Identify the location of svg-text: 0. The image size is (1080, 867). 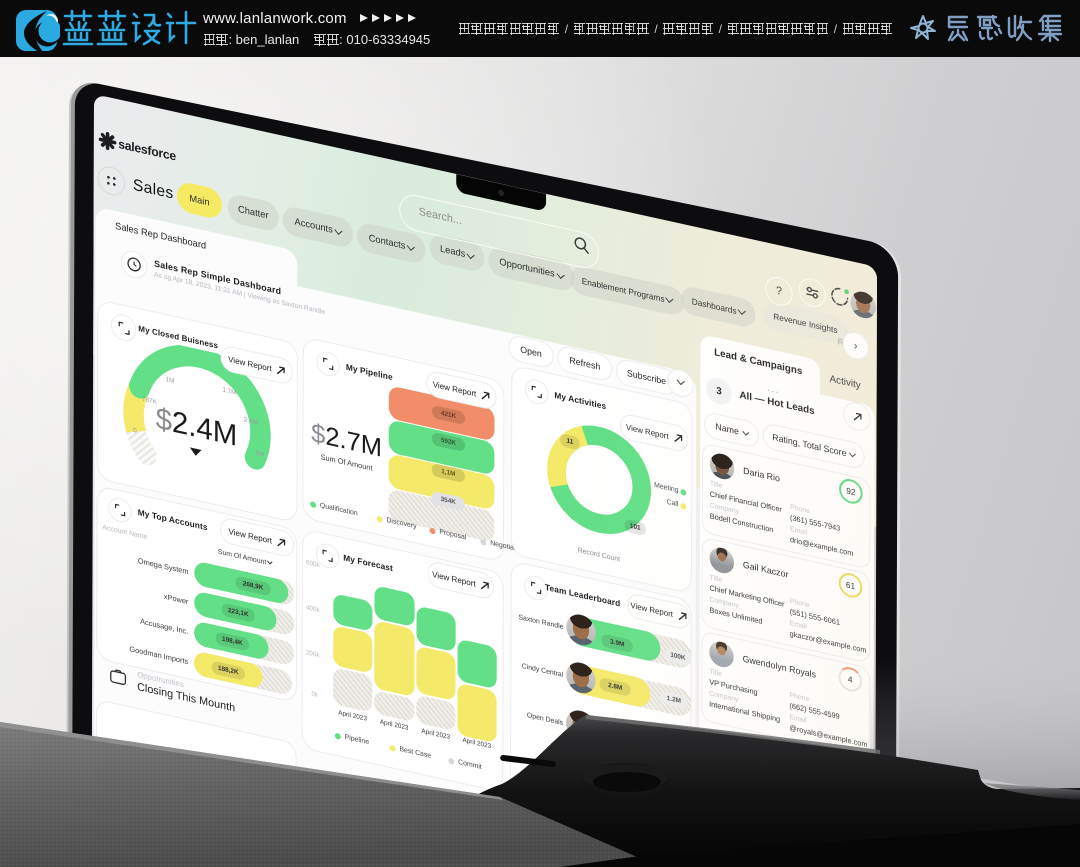
(135, 431).